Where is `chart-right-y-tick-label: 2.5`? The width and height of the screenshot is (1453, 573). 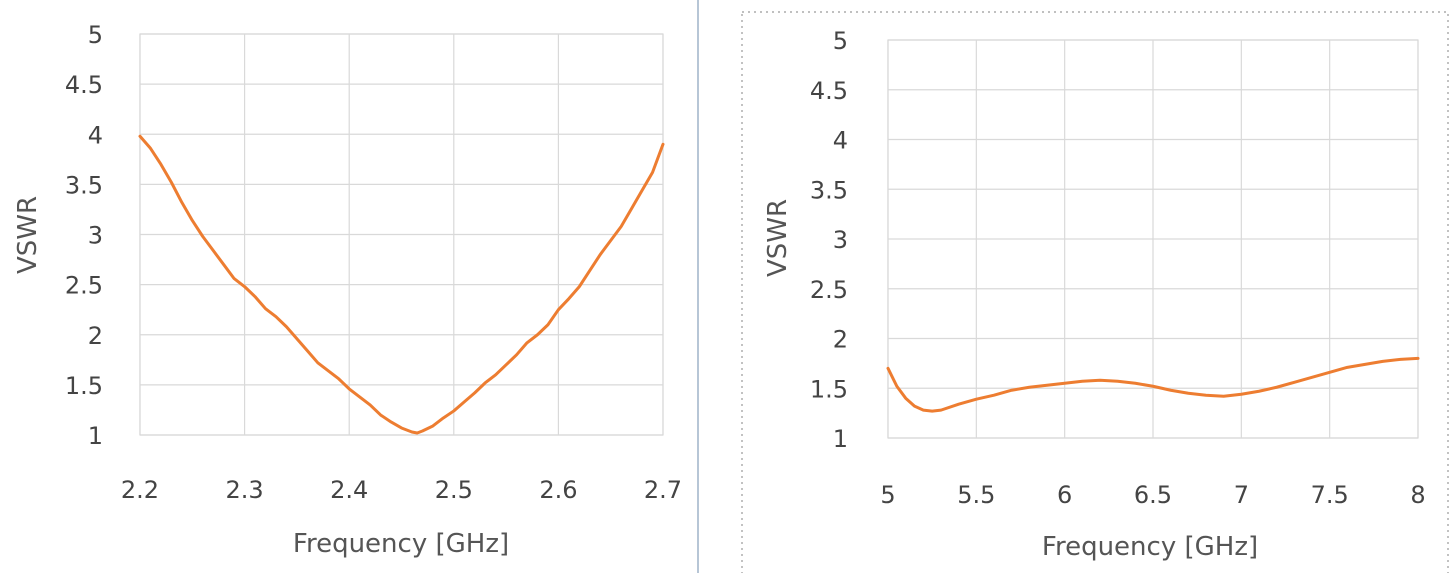
chart-right-y-tick-label: 2.5 is located at coordinates (829, 290).